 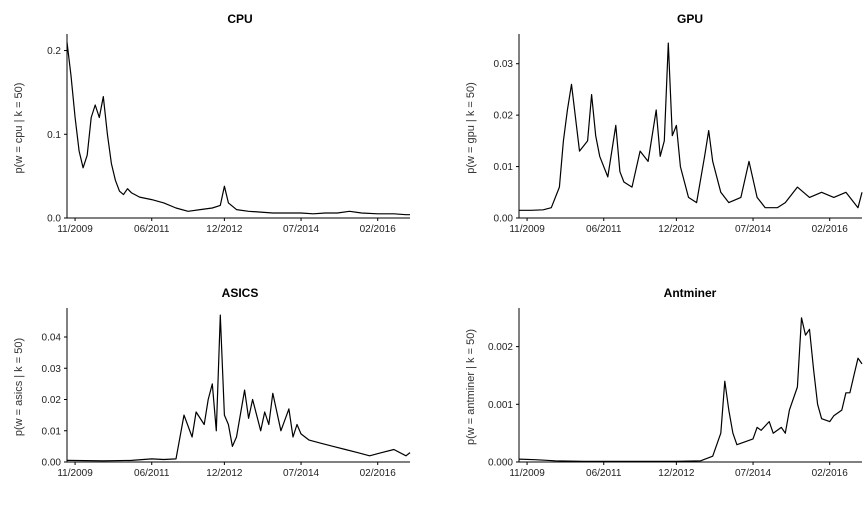 What do you see at coordinates (690, 293) in the screenshot?
I see `chart-title: Antminer` at bounding box center [690, 293].